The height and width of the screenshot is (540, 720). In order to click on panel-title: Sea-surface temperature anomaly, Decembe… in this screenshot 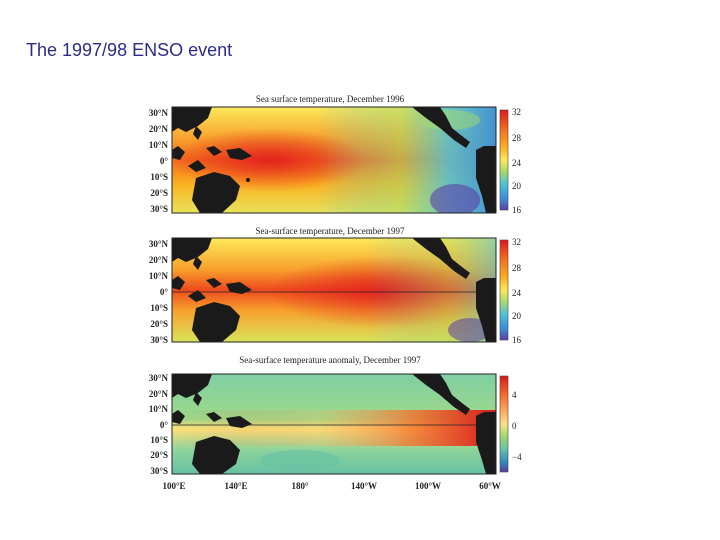, I will do `click(330, 360)`.